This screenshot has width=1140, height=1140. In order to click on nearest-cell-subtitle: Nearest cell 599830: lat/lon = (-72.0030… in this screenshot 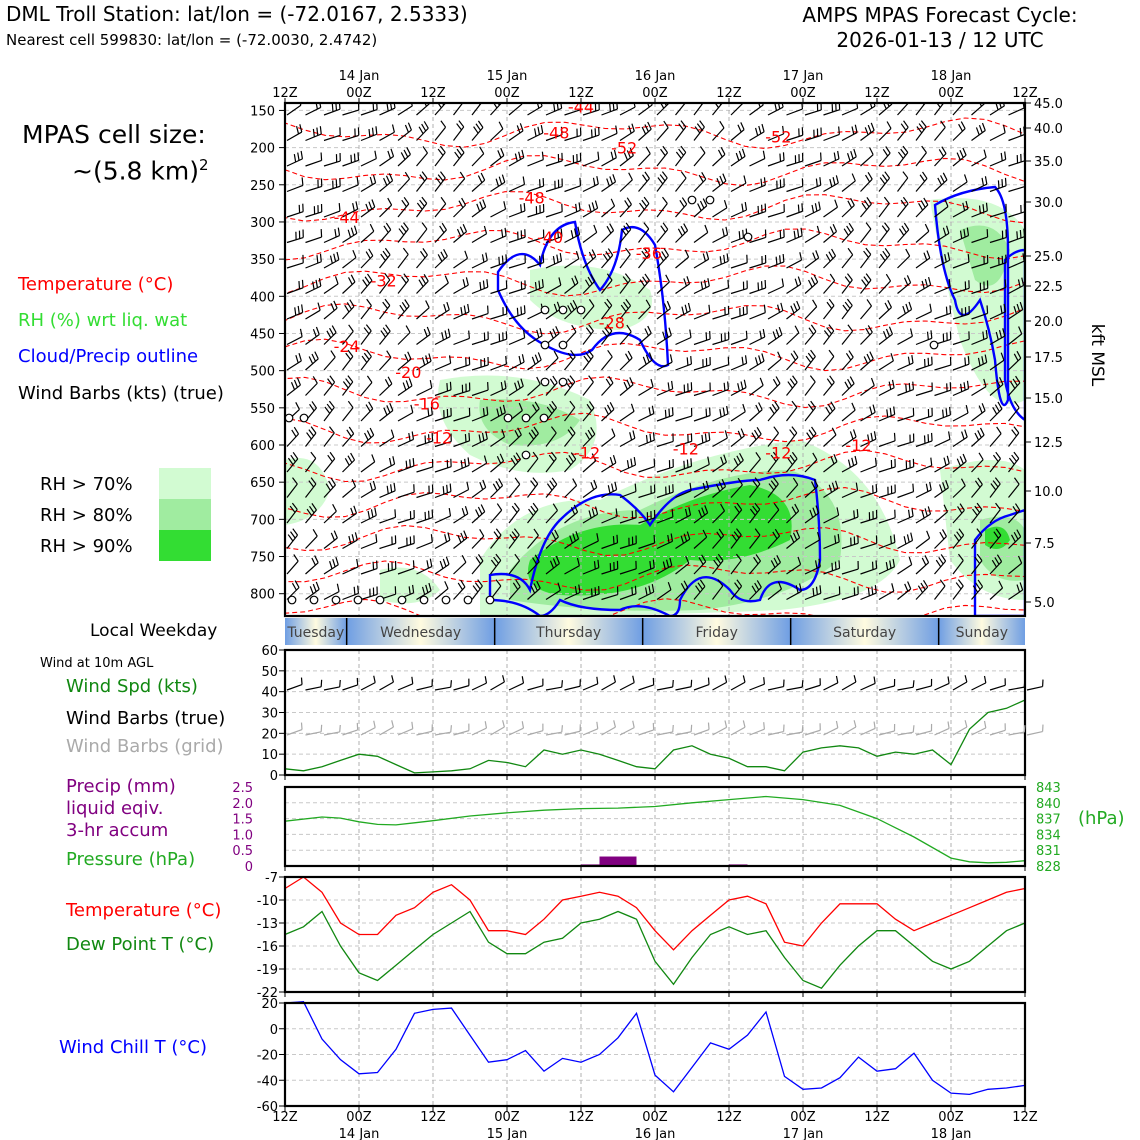, I will do `click(192, 40)`.